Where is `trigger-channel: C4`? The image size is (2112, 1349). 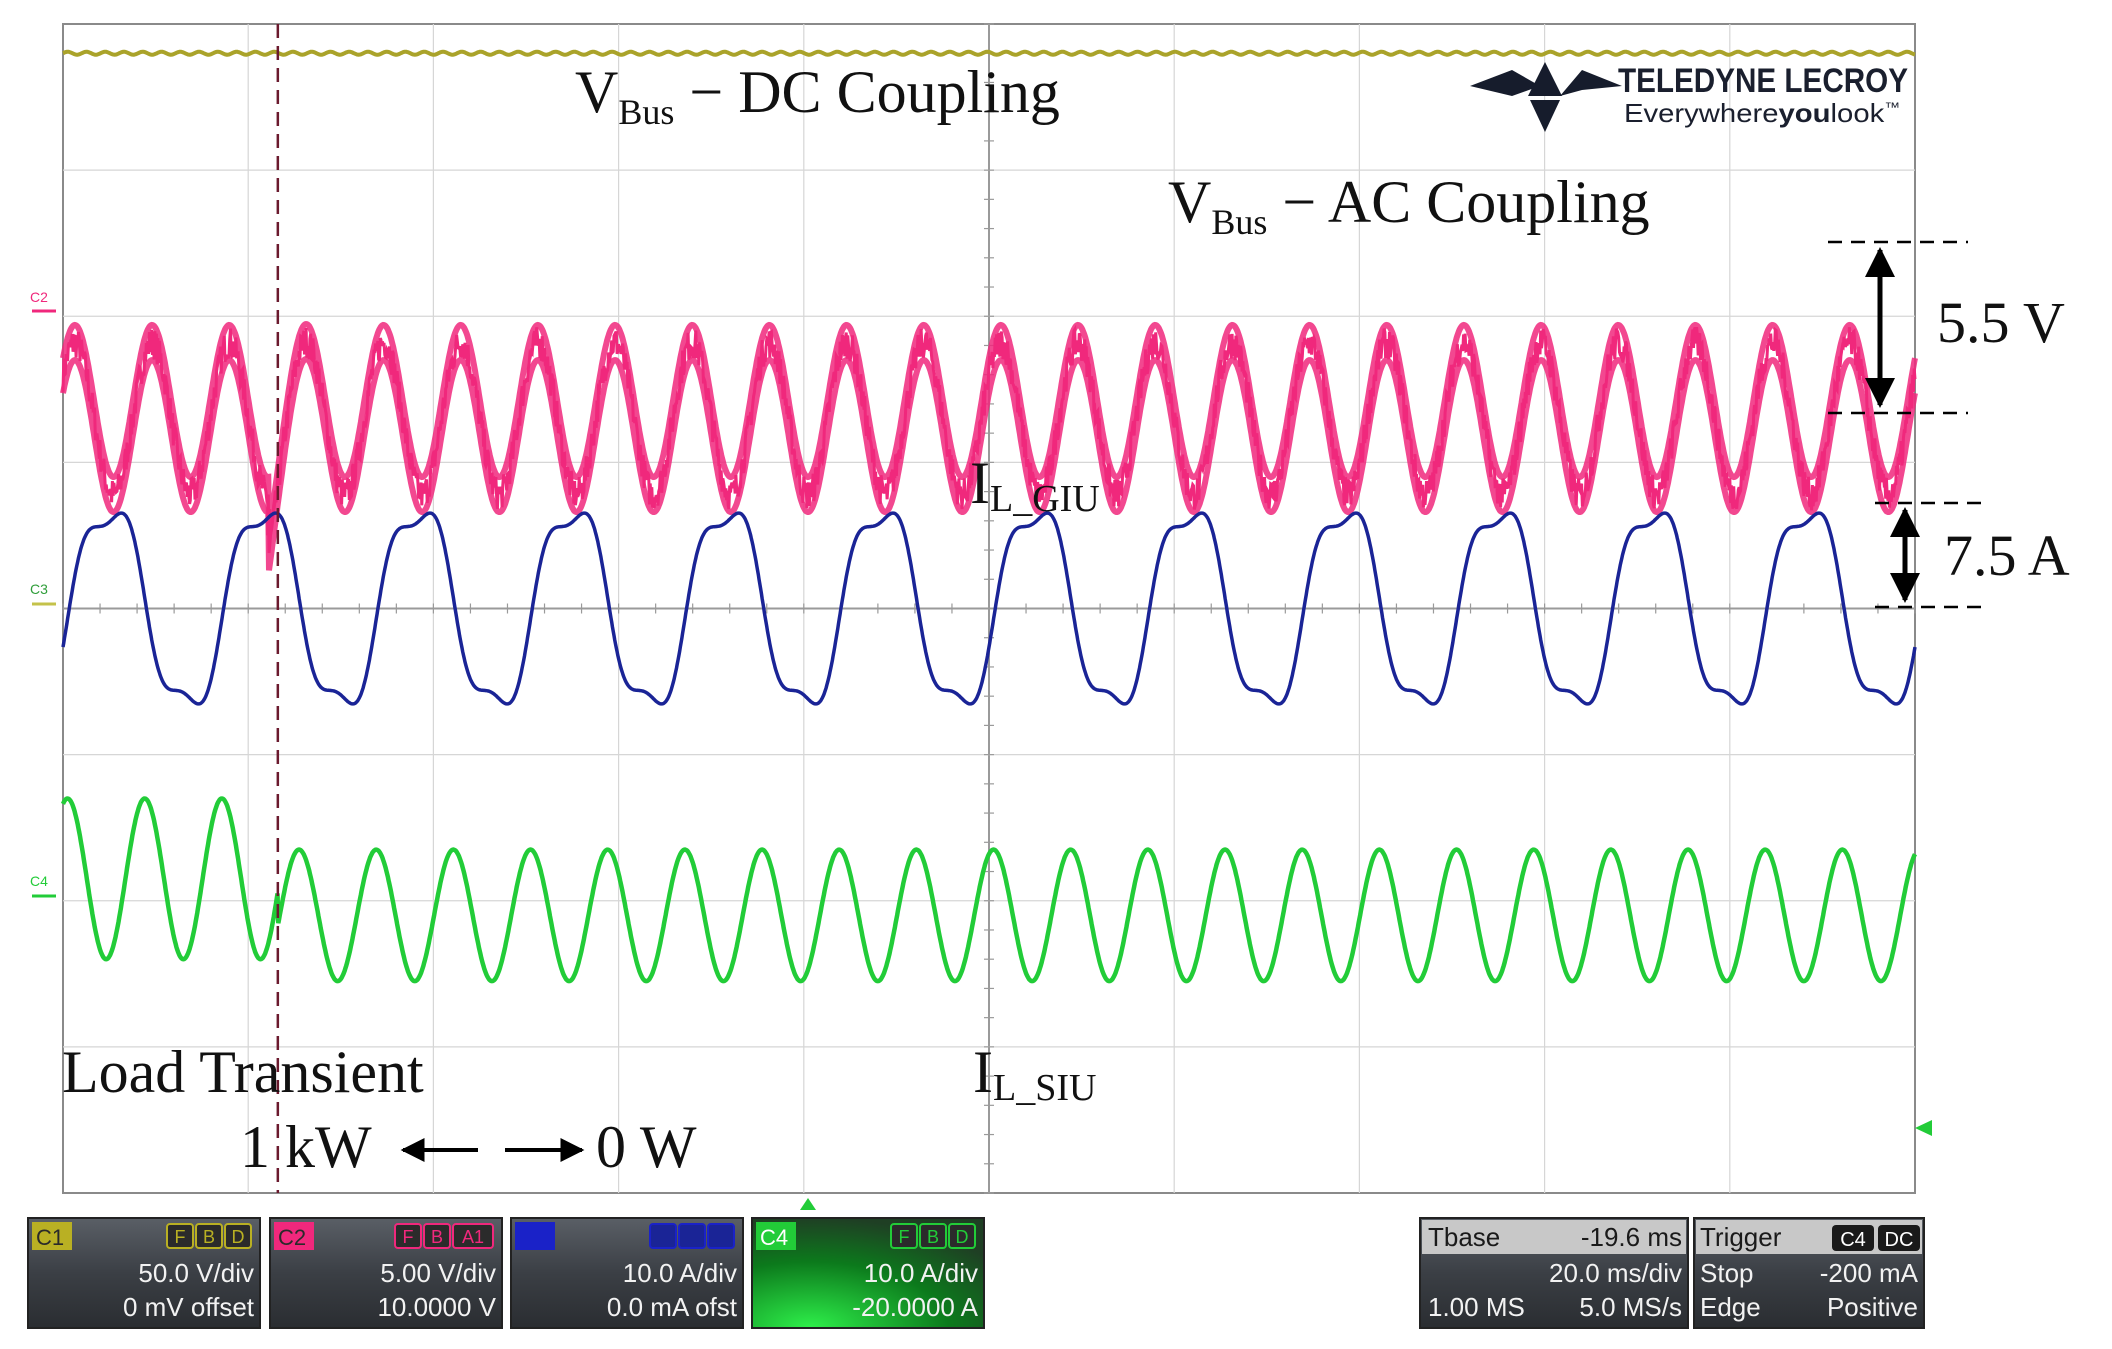 trigger-channel: C4 is located at coordinates (1853, 1240).